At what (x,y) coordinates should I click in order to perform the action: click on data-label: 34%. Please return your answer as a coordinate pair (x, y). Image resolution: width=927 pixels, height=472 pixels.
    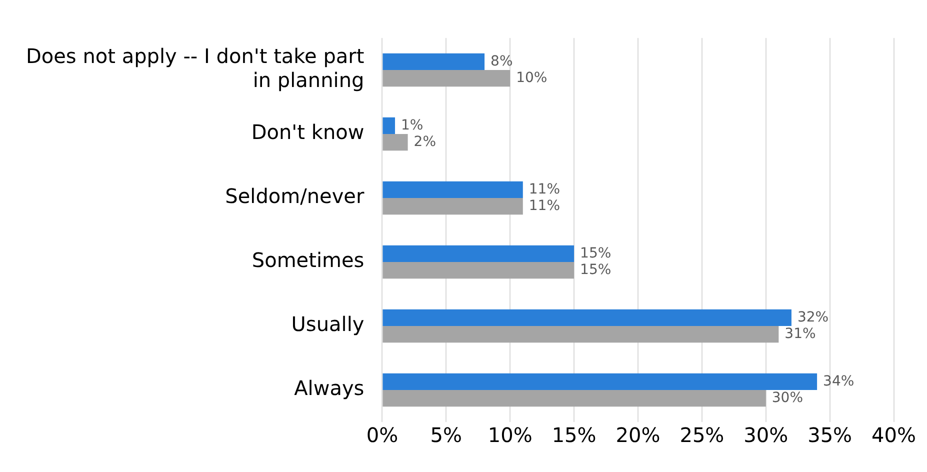
    Looking at the image, I should click on (838, 381).